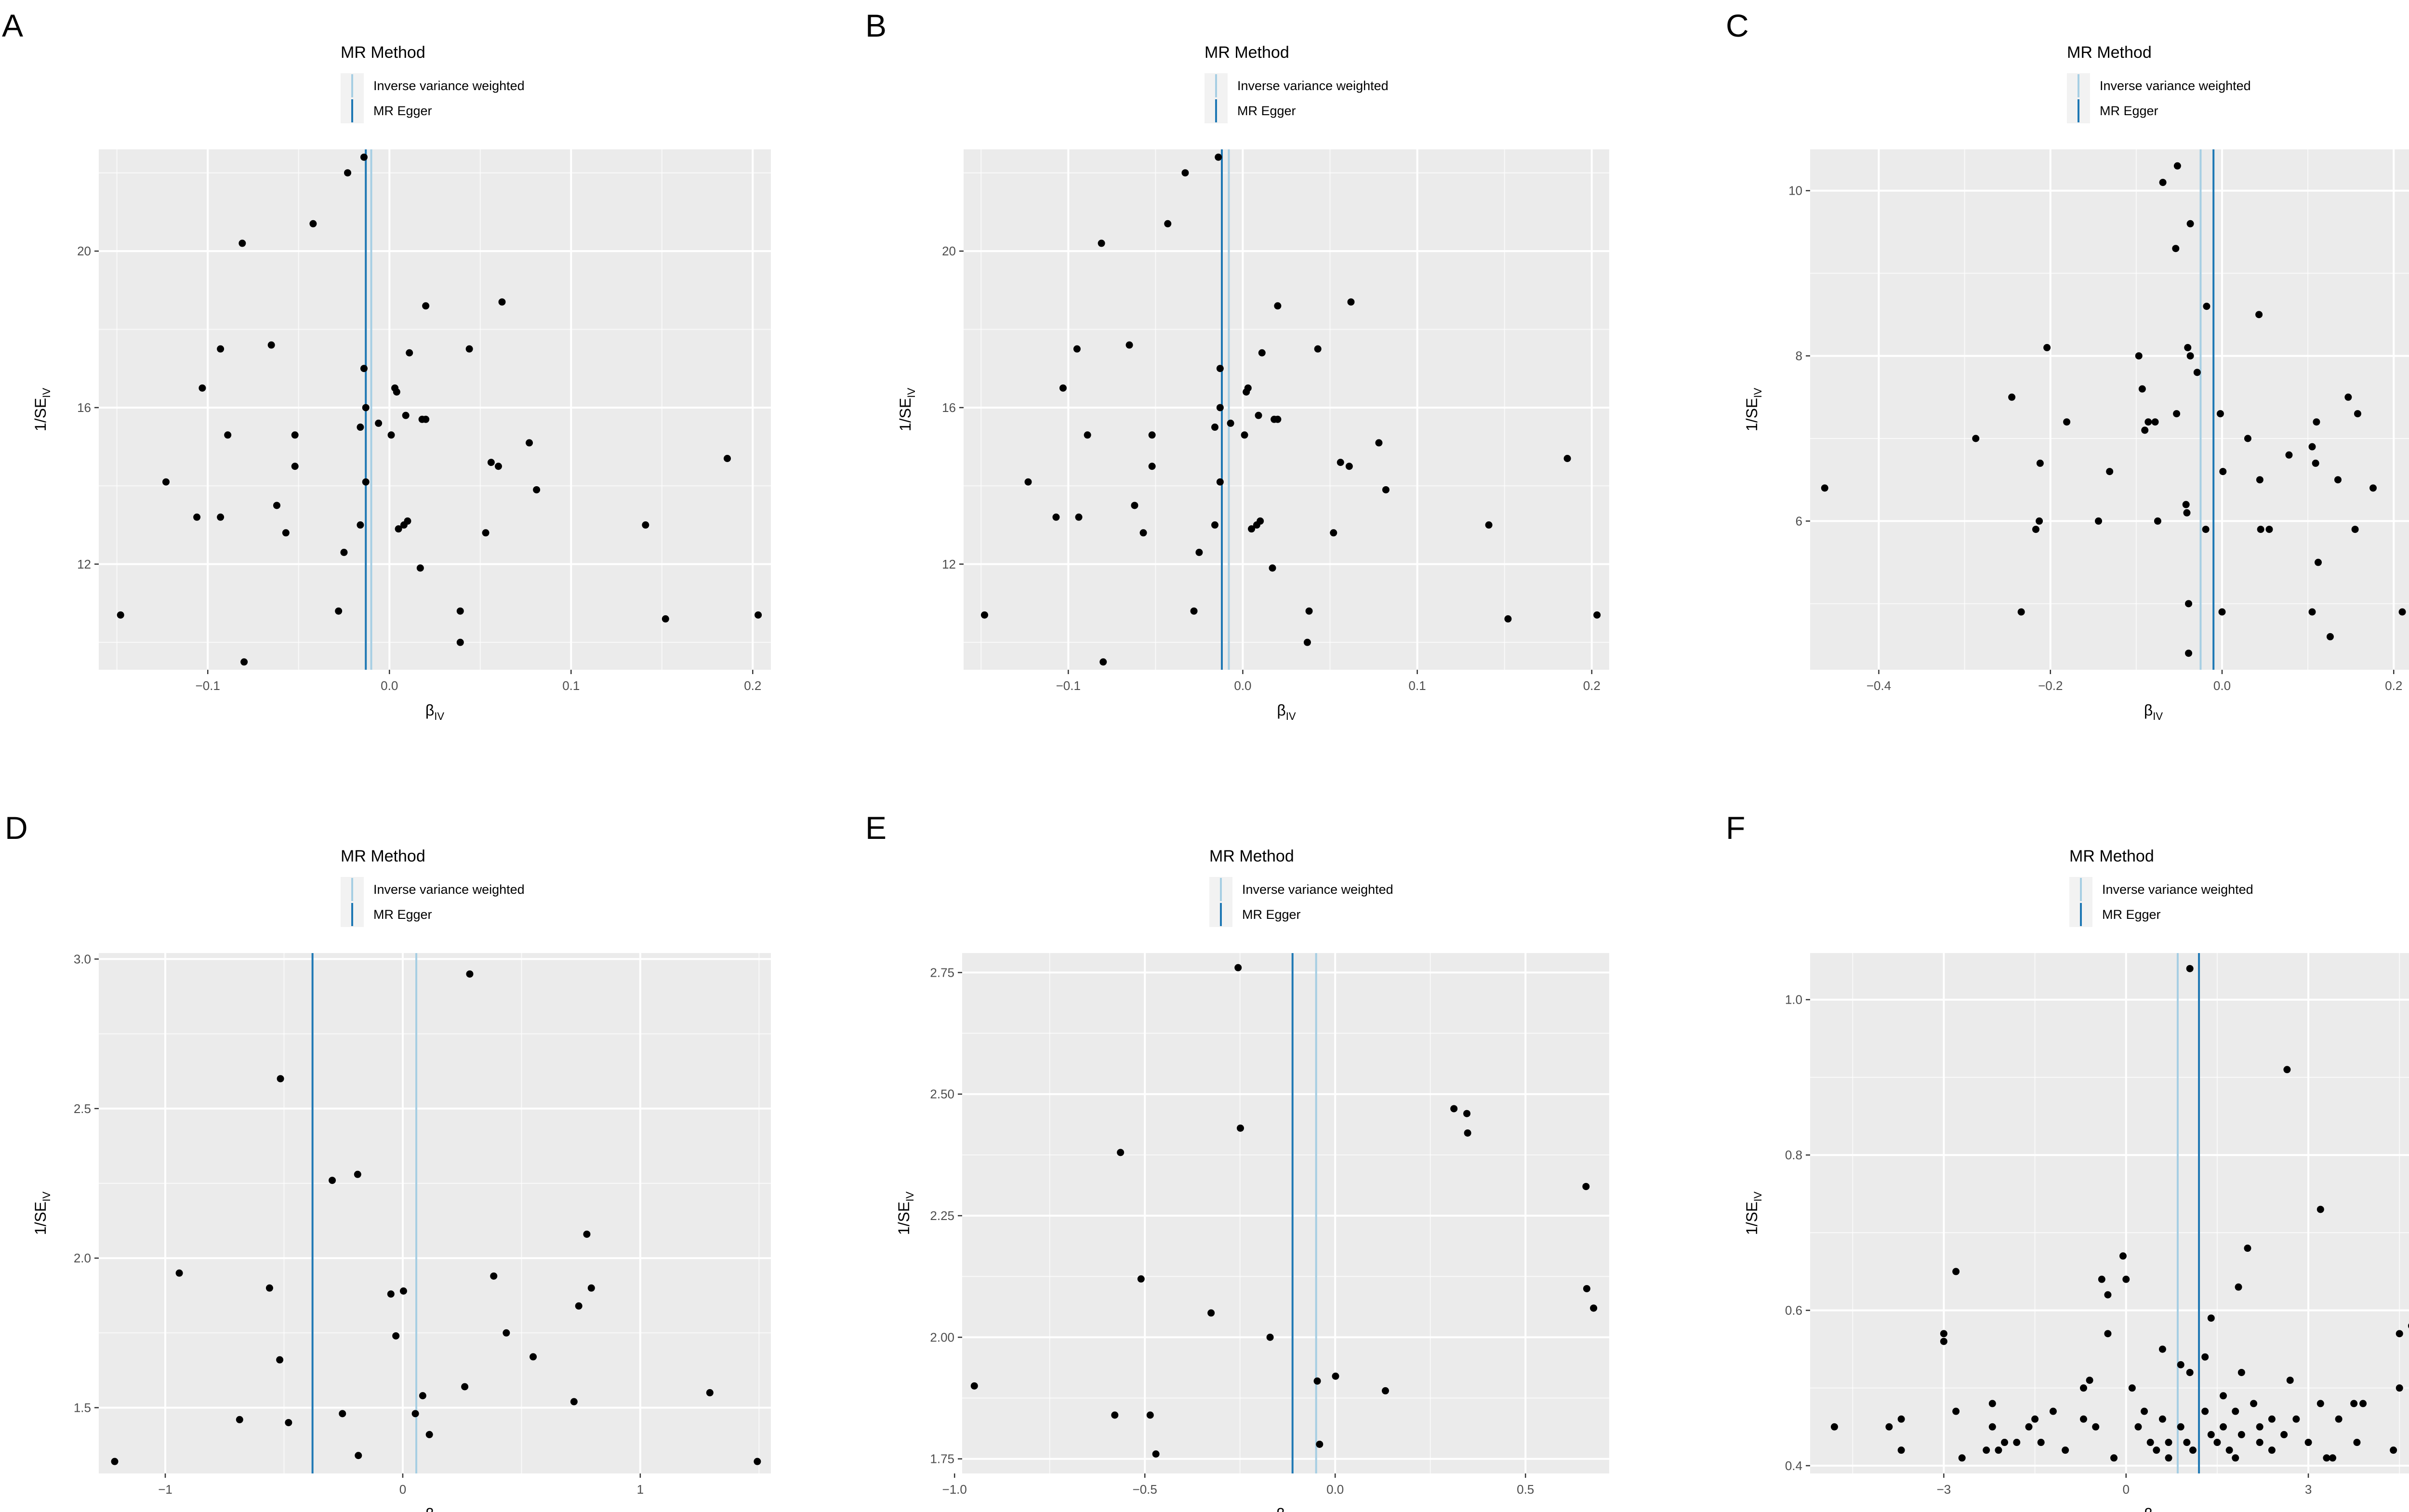 The height and width of the screenshot is (1512, 2409). What do you see at coordinates (2110, 1213) in the screenshot?
I see `panel-background` at bounding box center [2110, 1213].